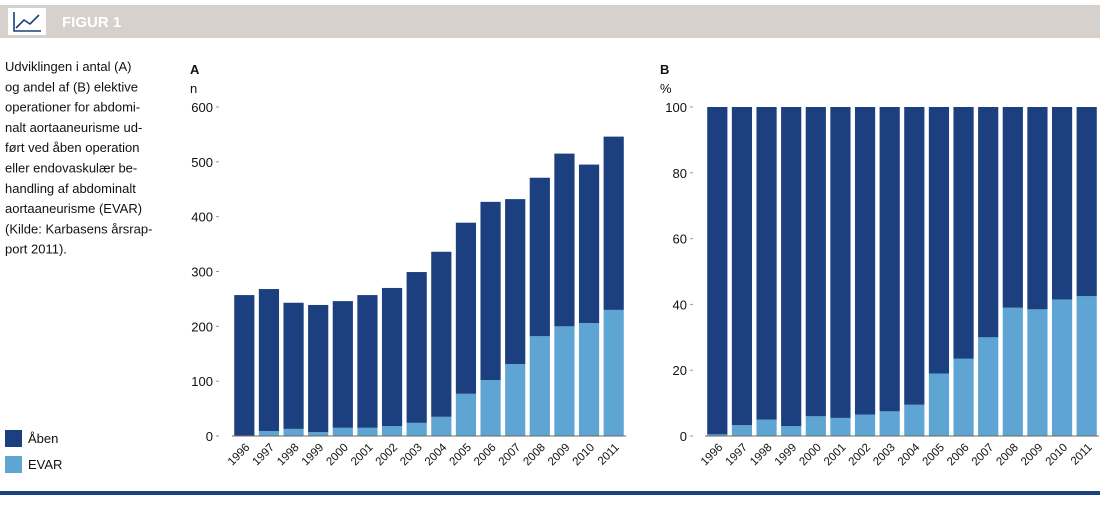 This screenshot has width=1100, height=505. I want to click on x-tick-label: 2007, so click(983, 455).